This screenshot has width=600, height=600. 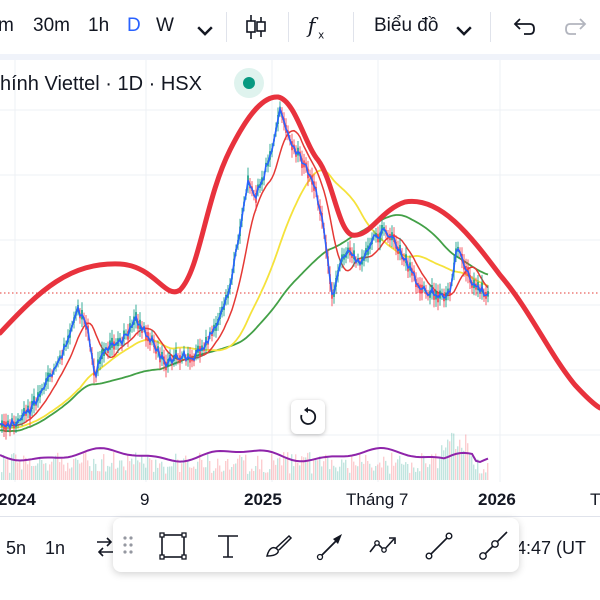 I want to click on market-status-badge, so click(x=249, y=83).